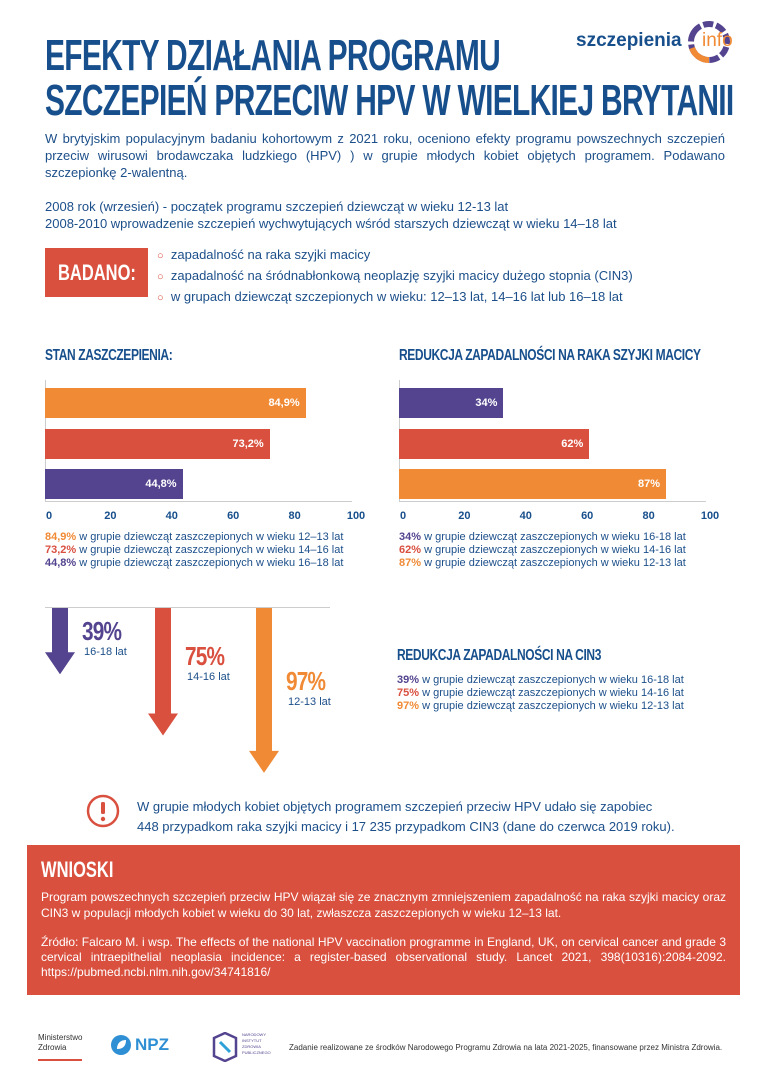  Describe the element at coordinates (121, 1045) in the screenshot. I see `npz-leaf-icon` at that location.